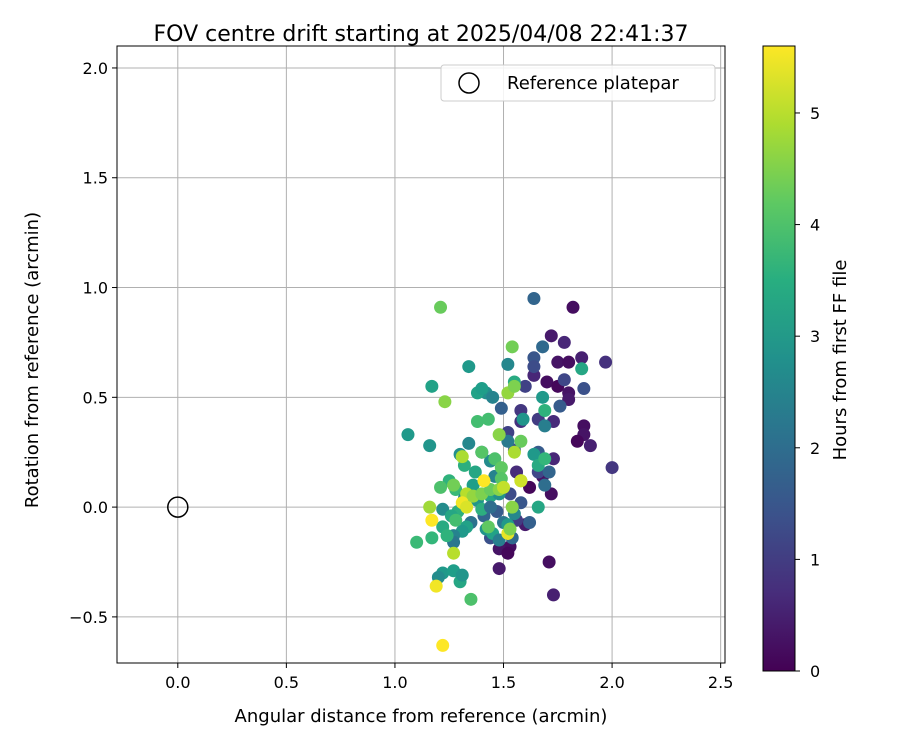 This screenshot has height=750, width=900. Describe the element at coordinates (95, 178) in the screenshot. I see `y-tick-label: 1.5` at that location.